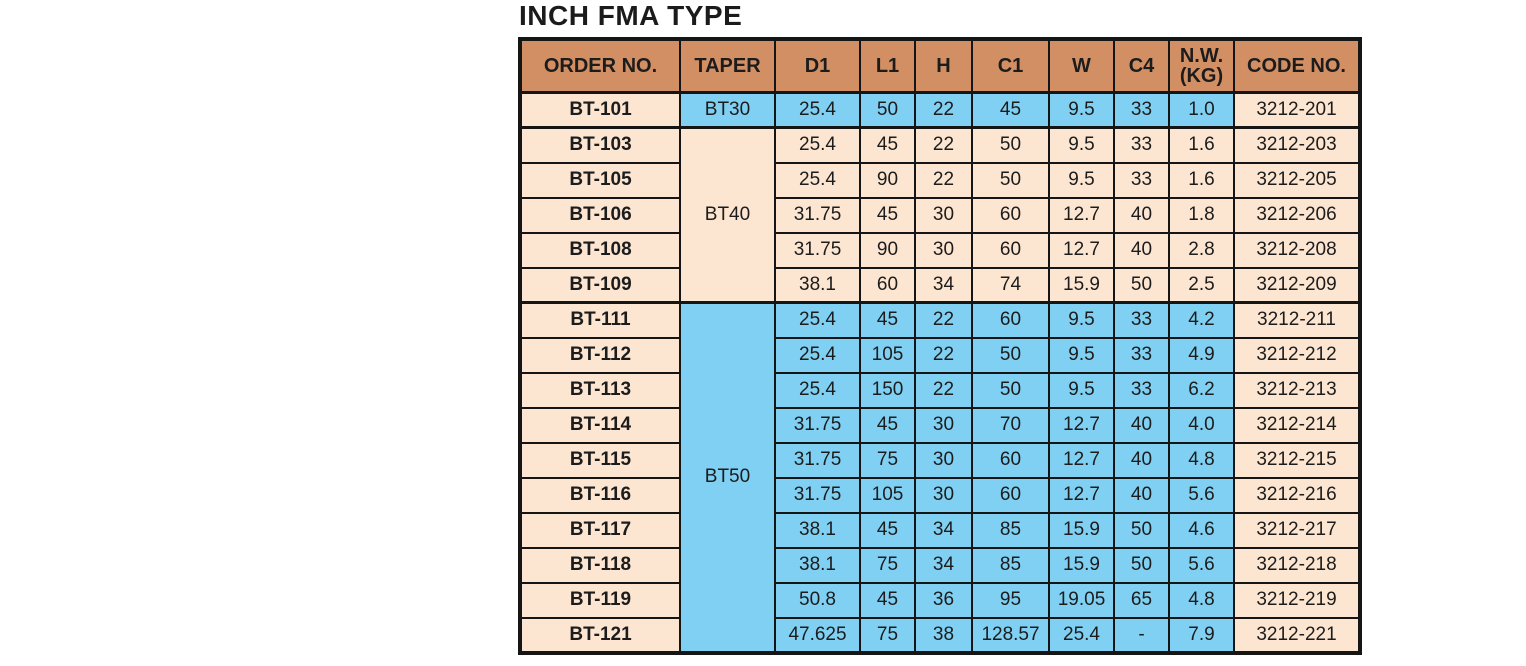 The image size is (1526, 666). What do you see at coordinates (817, 635) in the screenshot?
I see `value-cell: 47.625` at bounding box center [817, 635].